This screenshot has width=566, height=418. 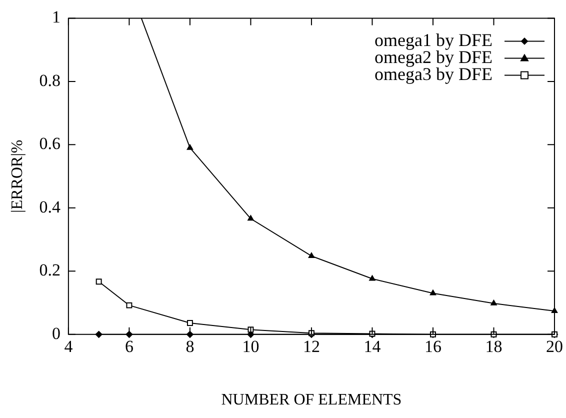 What do you see at coordinates (433, 346) in the screenshot?
I see `x-tick-label: 16` at bounding box center [433, 346].